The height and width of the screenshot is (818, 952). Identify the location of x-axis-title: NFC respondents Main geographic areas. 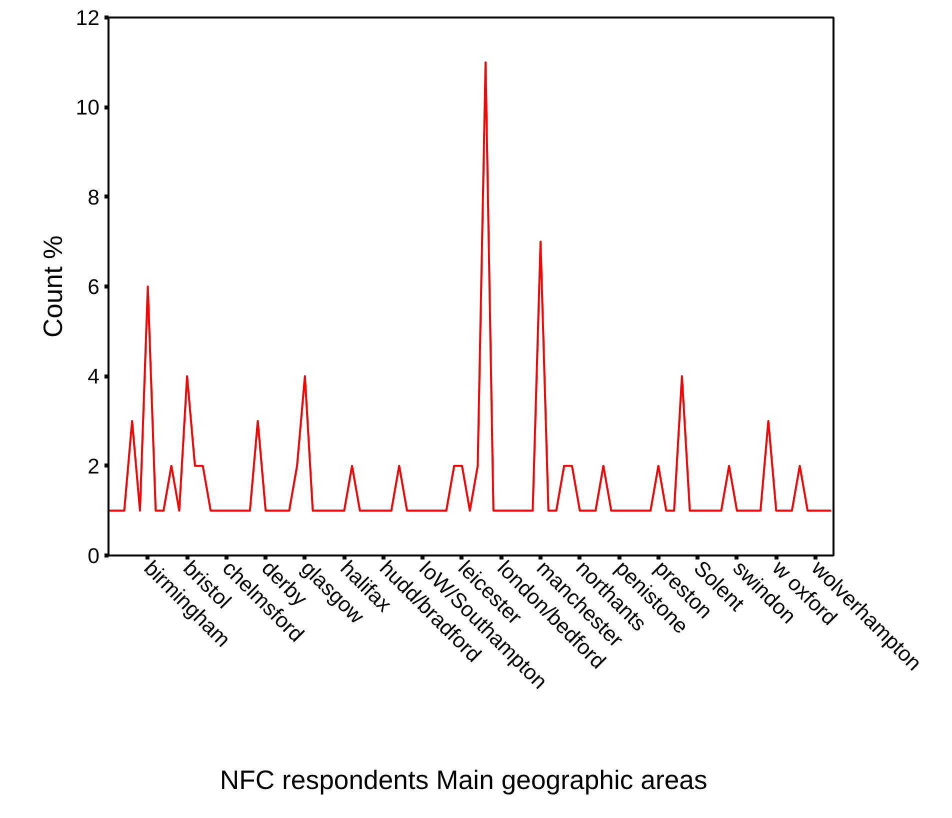
(464, 780).